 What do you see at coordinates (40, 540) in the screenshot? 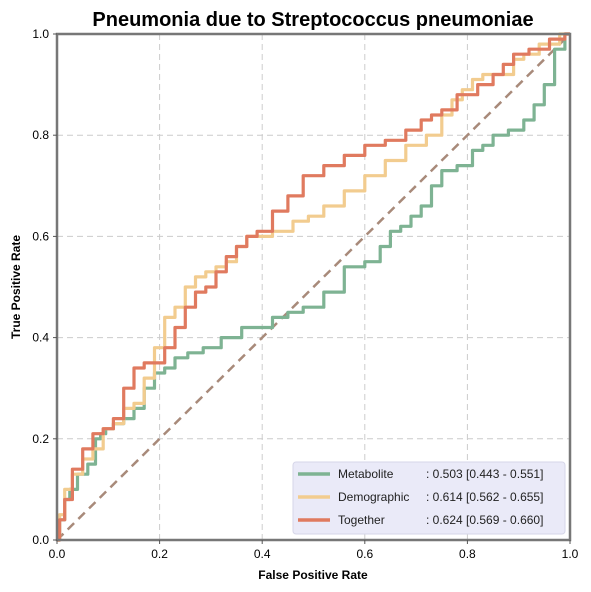
I see `y-tick-label: 0.0` at bounding box center [40, 540].